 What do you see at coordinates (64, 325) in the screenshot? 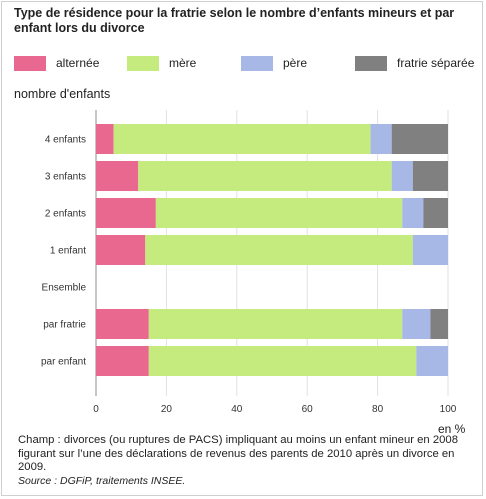
I see `y-tick-label: par fratrie` at bounding box center [64, 325].